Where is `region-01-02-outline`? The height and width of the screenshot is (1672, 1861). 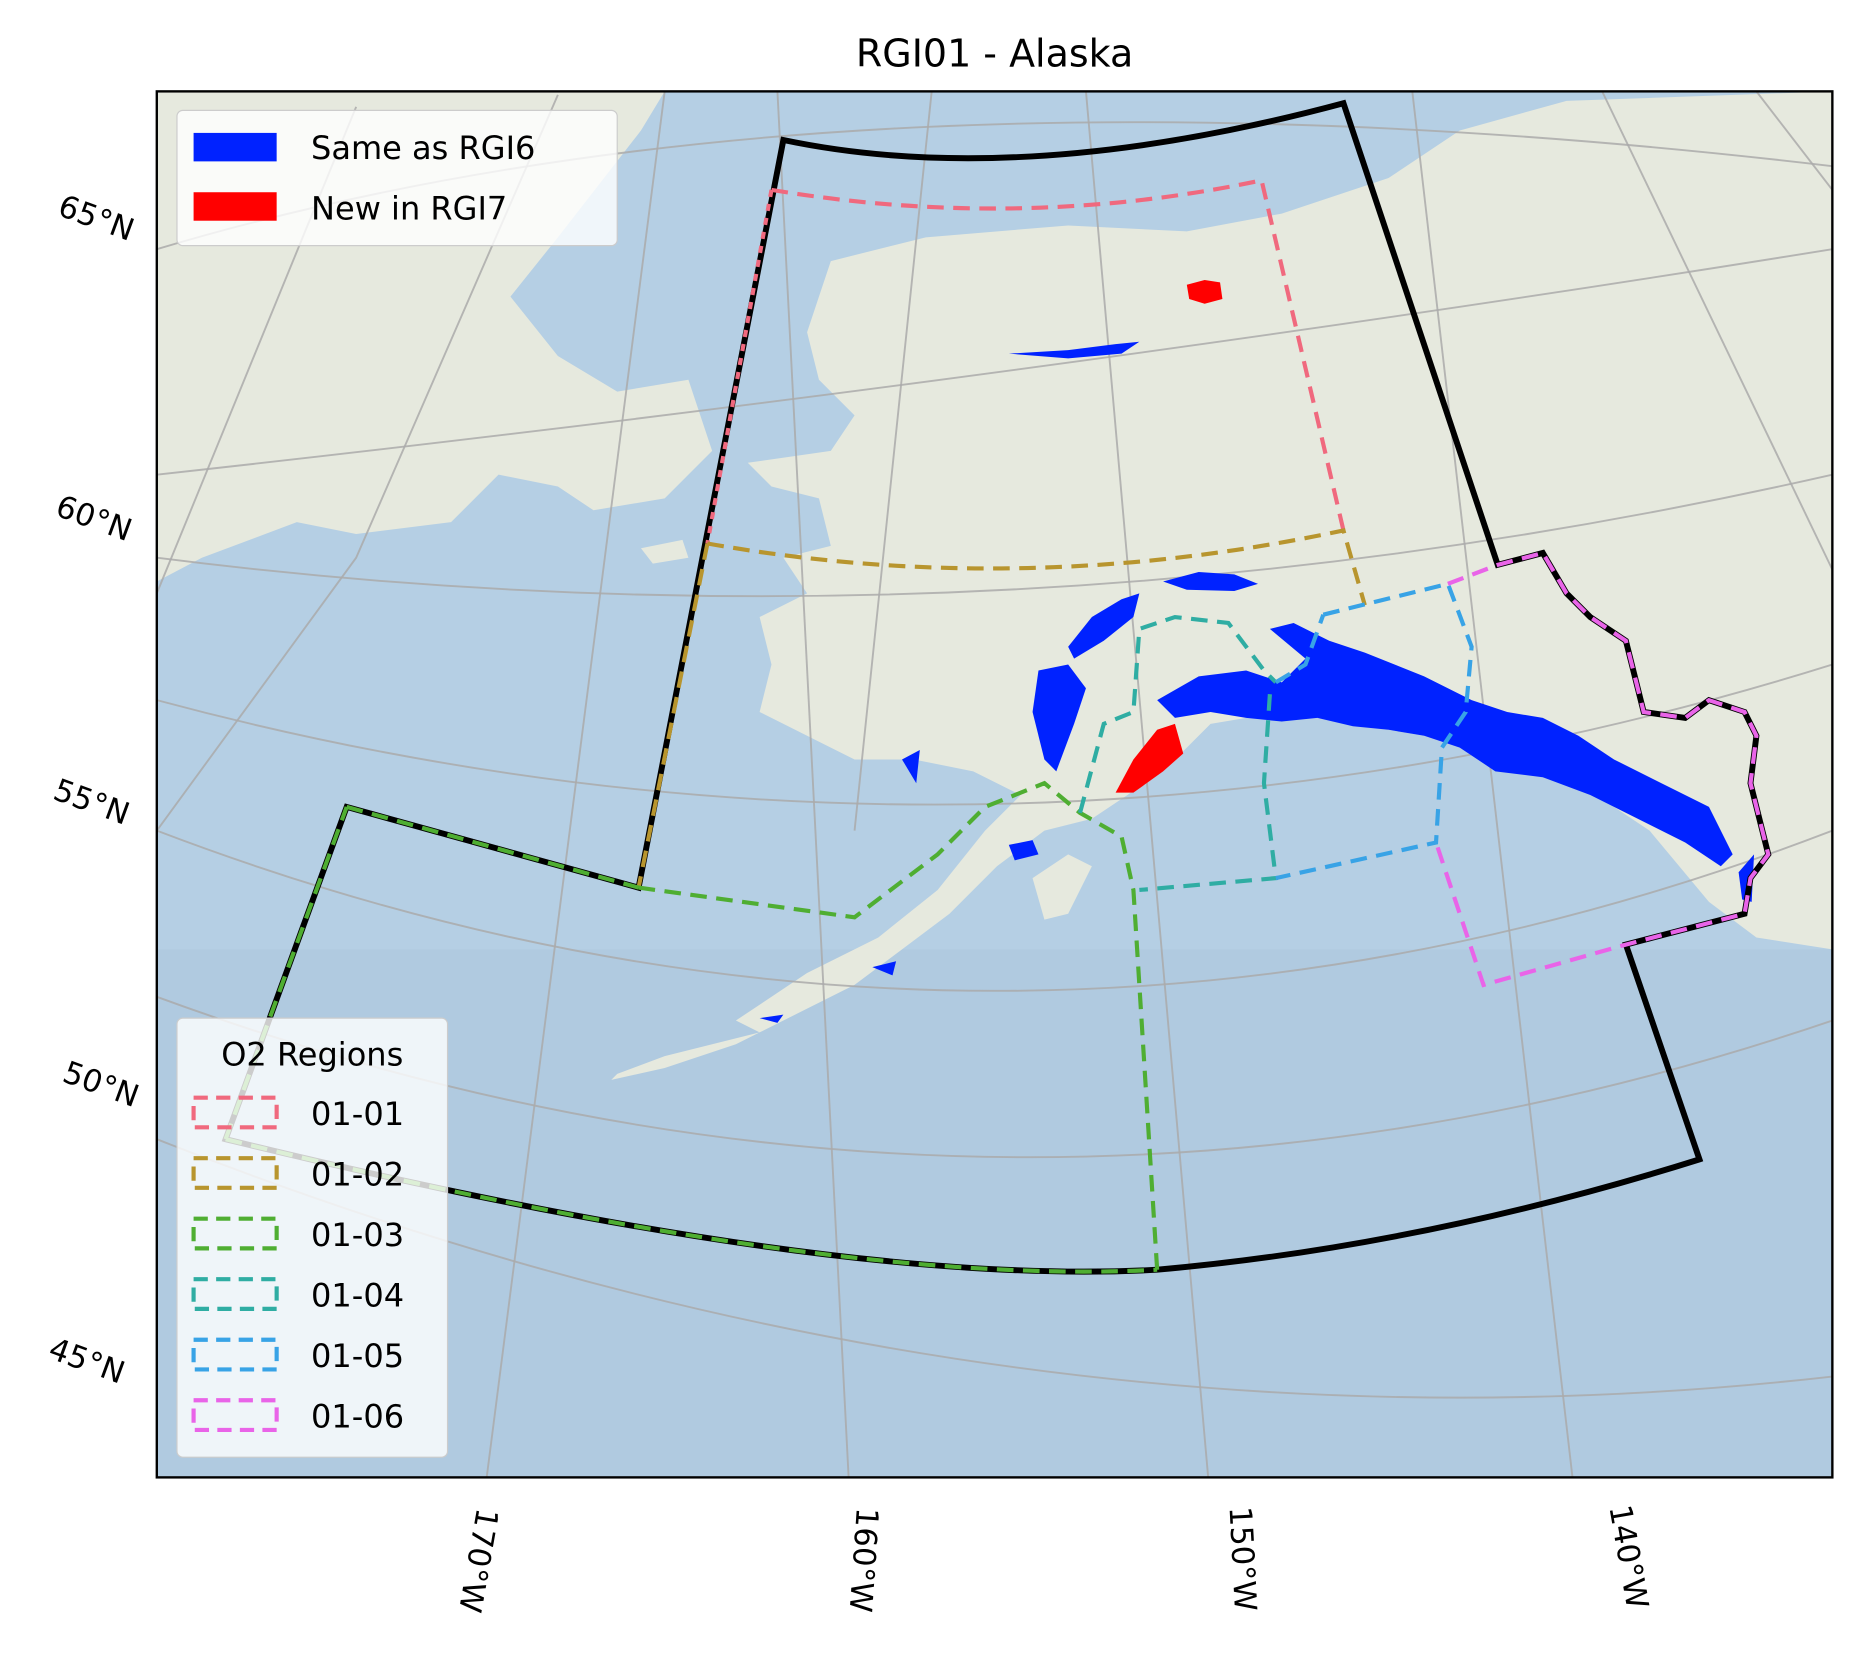 region-01-02-outline is located at coordinates (1001, 708).